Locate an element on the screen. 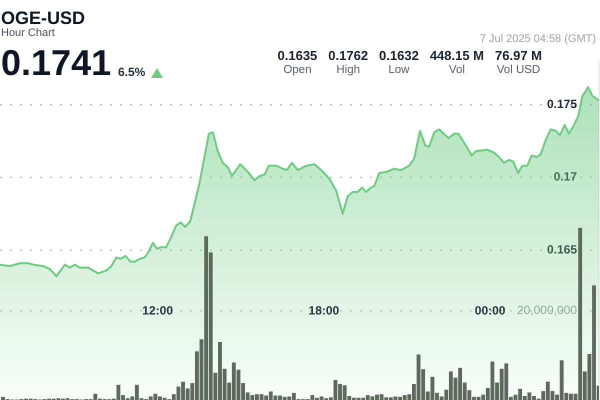 Image resolution: width=600 pixels, height=400 pixels. annotation: 0.1635 is located at coordinates (298, 55).